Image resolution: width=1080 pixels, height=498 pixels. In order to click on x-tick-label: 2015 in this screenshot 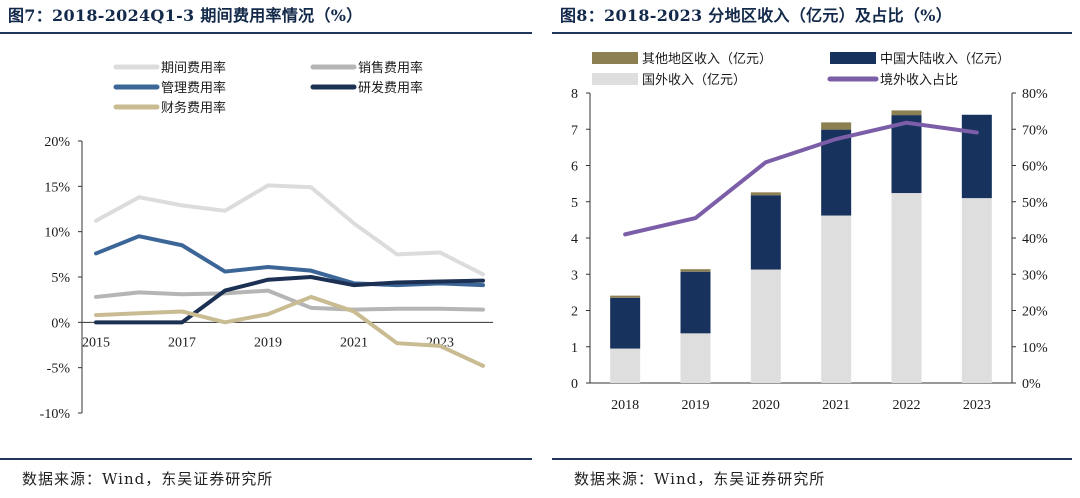, I will do `click(96, 342)`.